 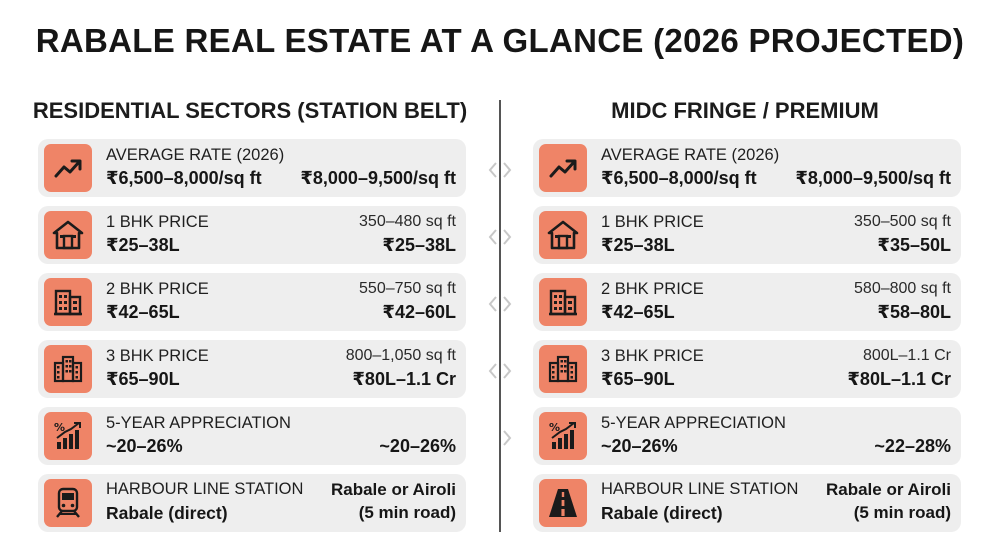 I want to click on card-subtext: 350–500 sq ft, so click(x=902, y=221).